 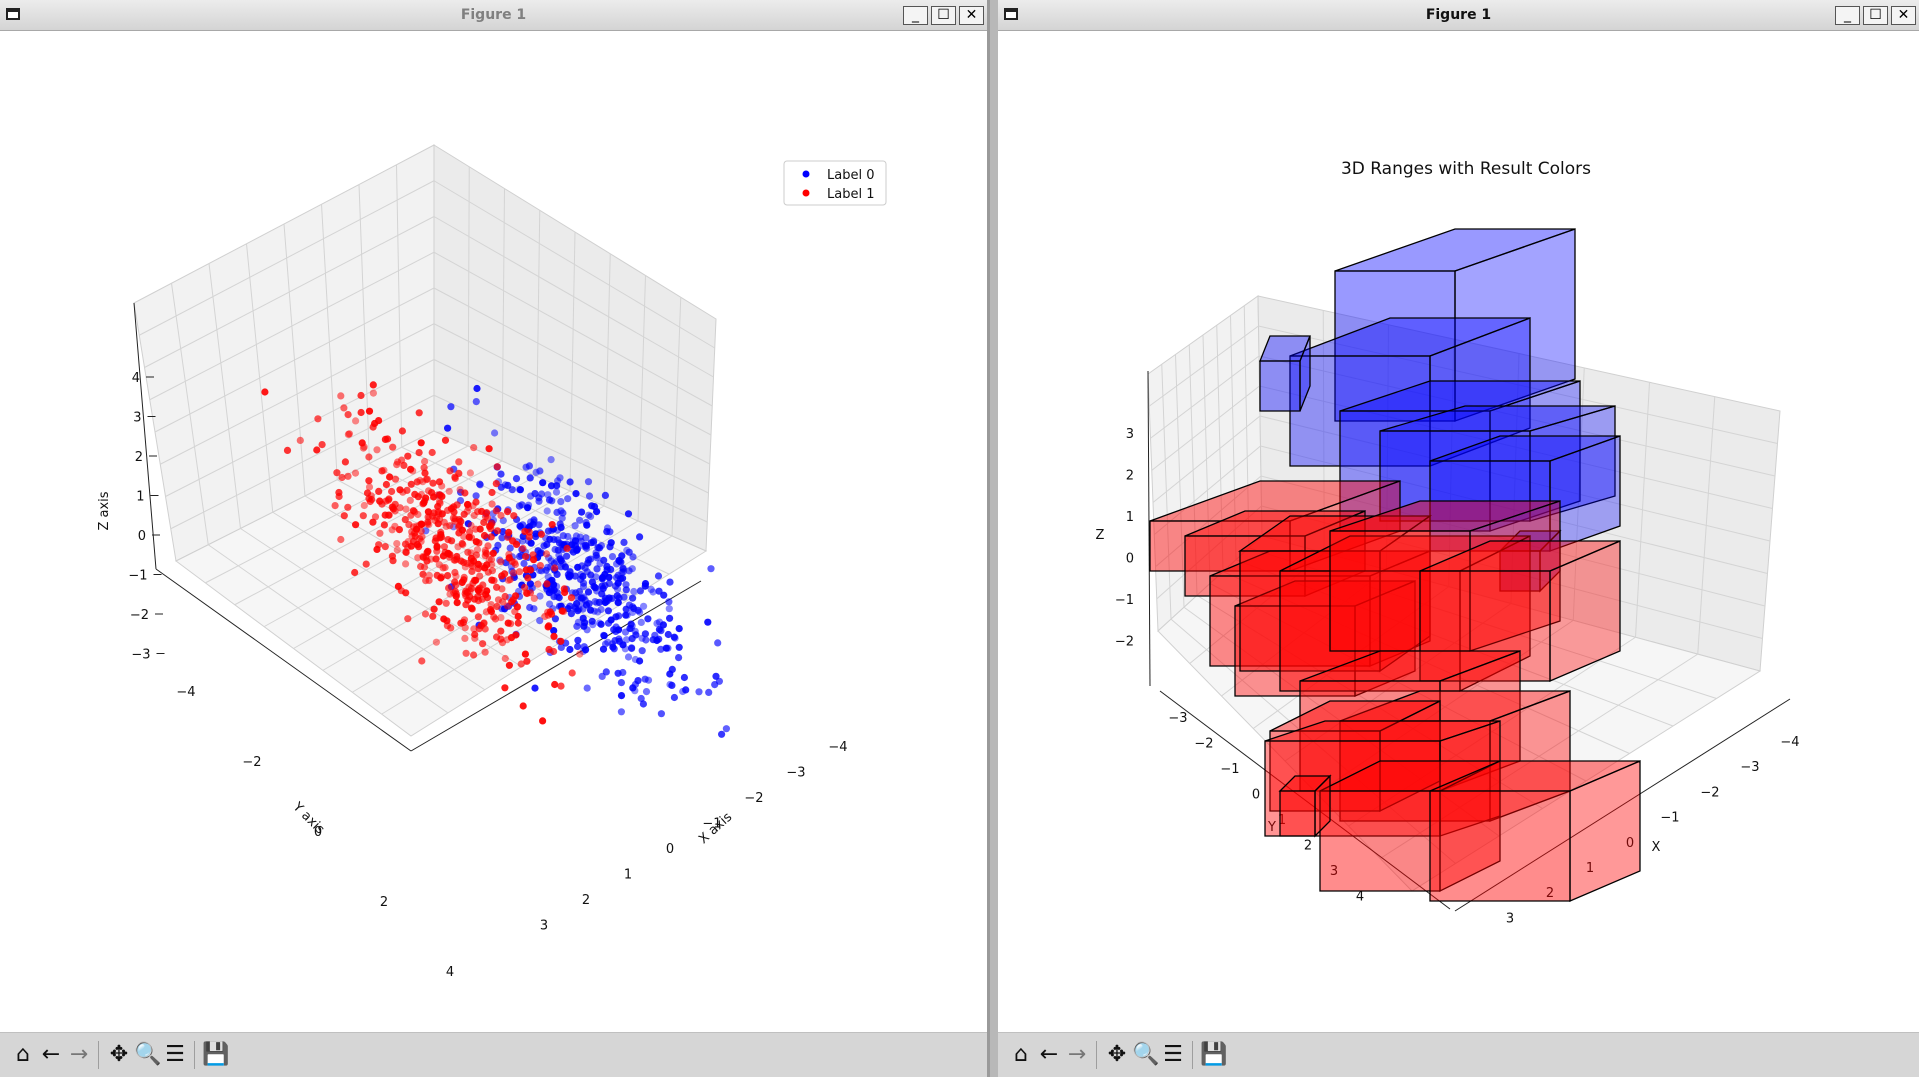 What do you see at coordinates (1789, 742) in the screenshot?
I see `x-tick-label: −4` at bounding box center [1789, 742].